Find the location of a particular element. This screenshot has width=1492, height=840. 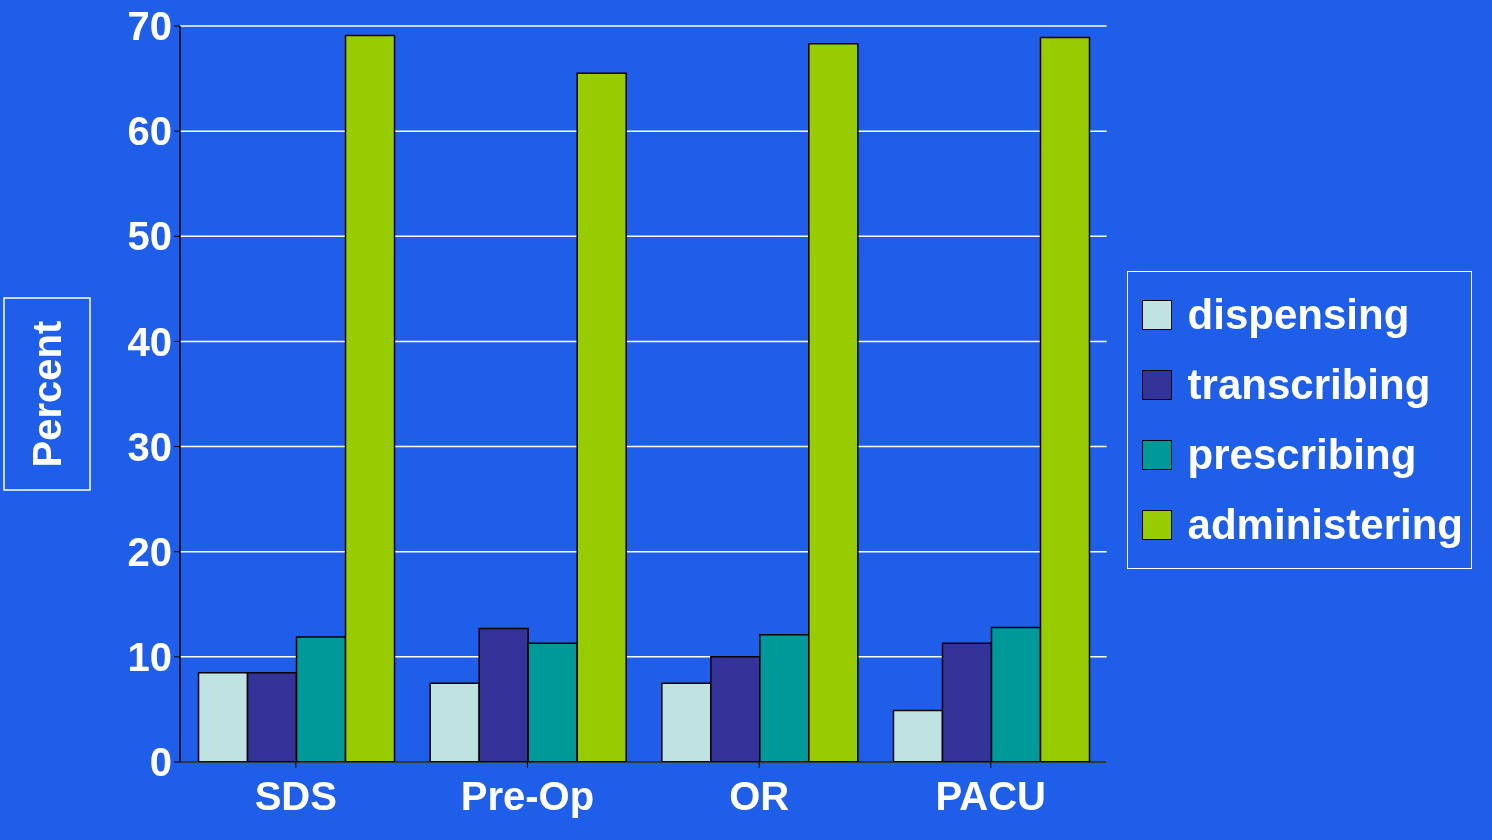

x-tick-label: SDS is located at coordinates (295, 796).